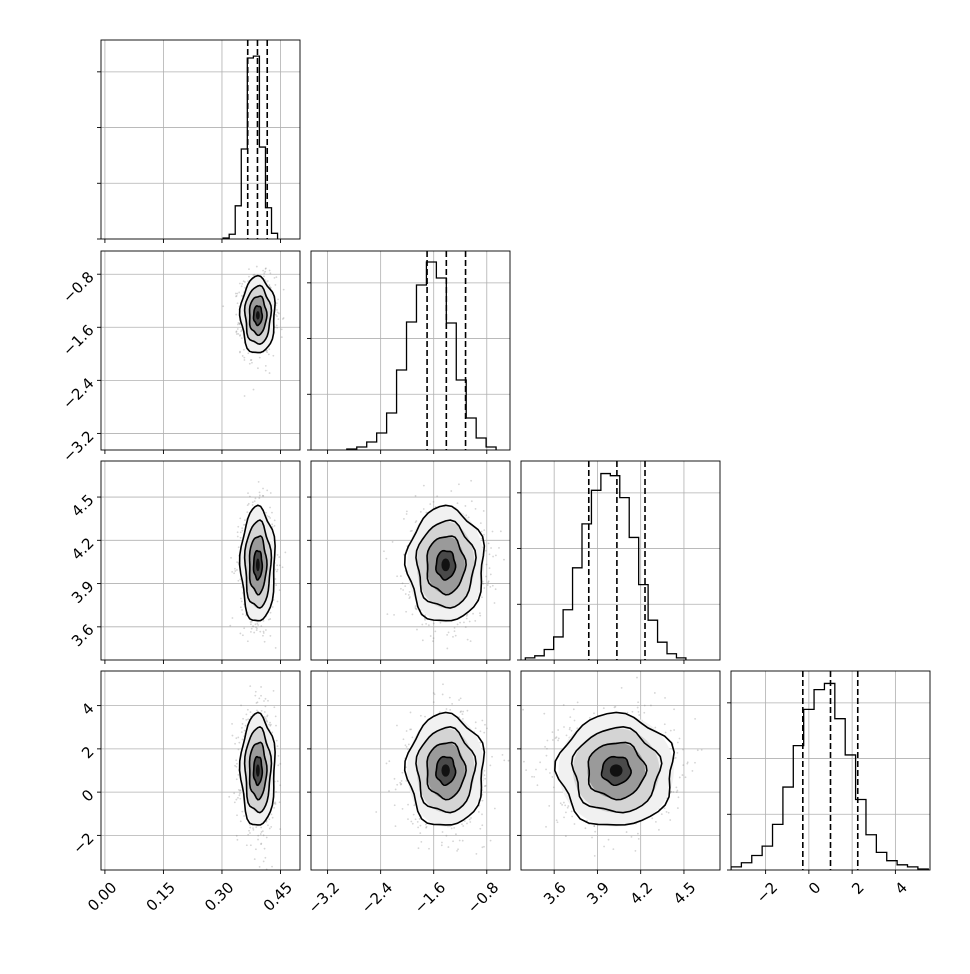 This screenshot has width=970, height=974. What do you see at coordinates (258, 564) in the screenshot?
I see `density-fill` at bounding box center [258, 564].